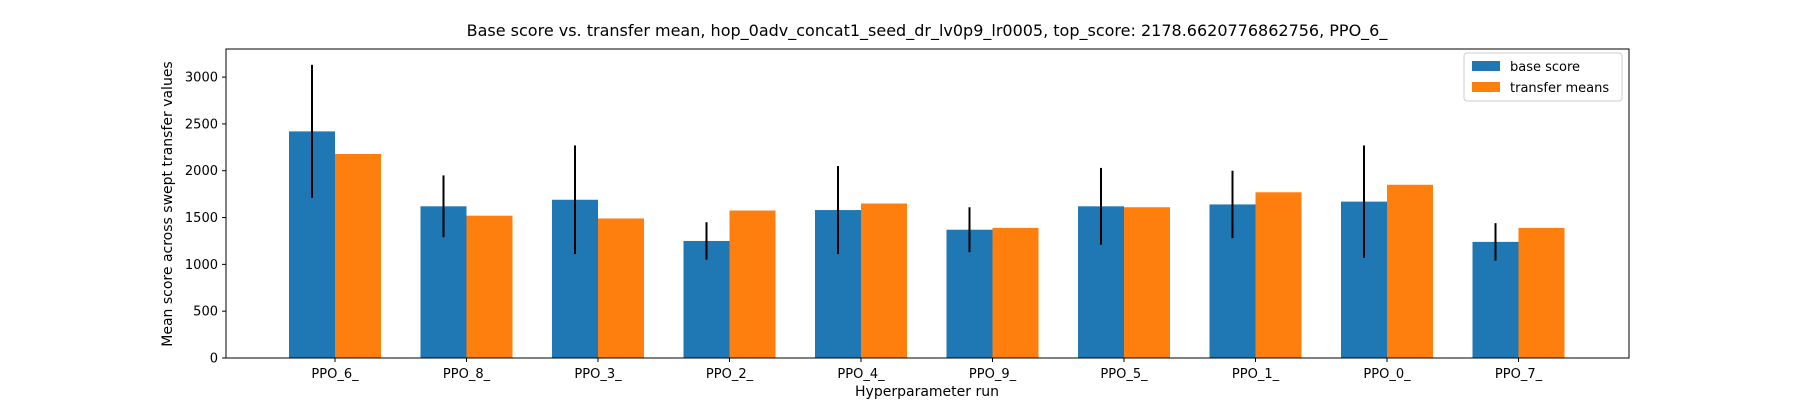 The width and height of the screenshot is (1800, 400). I want to click on y-tick-label: 500, so click(205, 312).